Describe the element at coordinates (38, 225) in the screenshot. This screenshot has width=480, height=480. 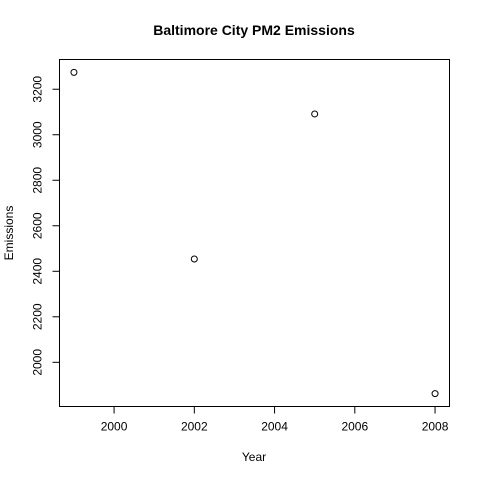
I see `y-tick-label: 2600` at that location.